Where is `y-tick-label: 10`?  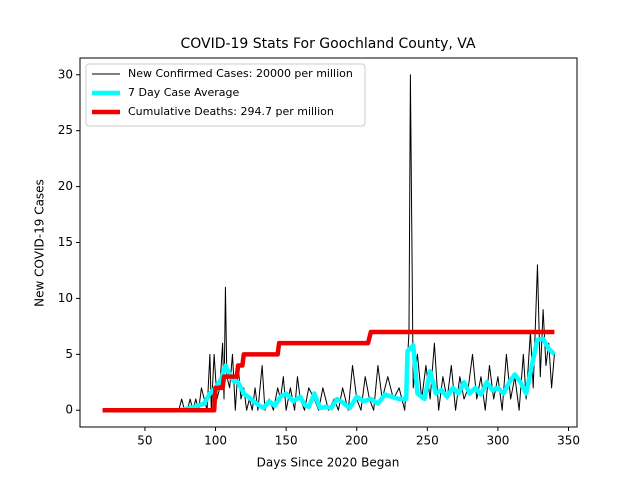
y-tick-label: 10 is located at coordinates (65, 298).